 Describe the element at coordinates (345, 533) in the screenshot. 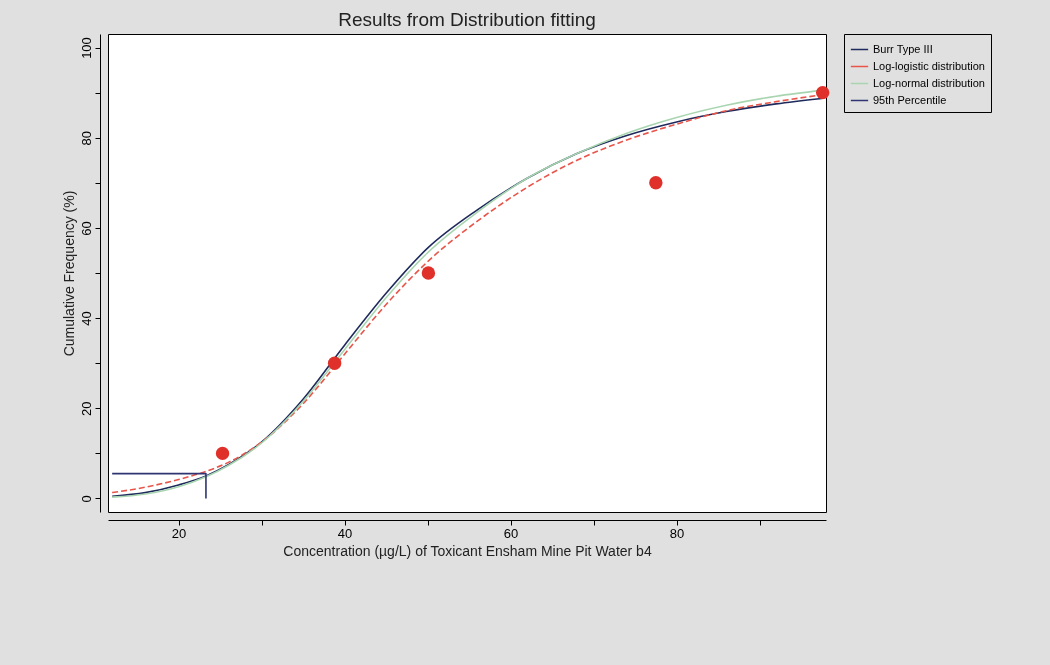

I see `x-tick-label: 40` at that location.